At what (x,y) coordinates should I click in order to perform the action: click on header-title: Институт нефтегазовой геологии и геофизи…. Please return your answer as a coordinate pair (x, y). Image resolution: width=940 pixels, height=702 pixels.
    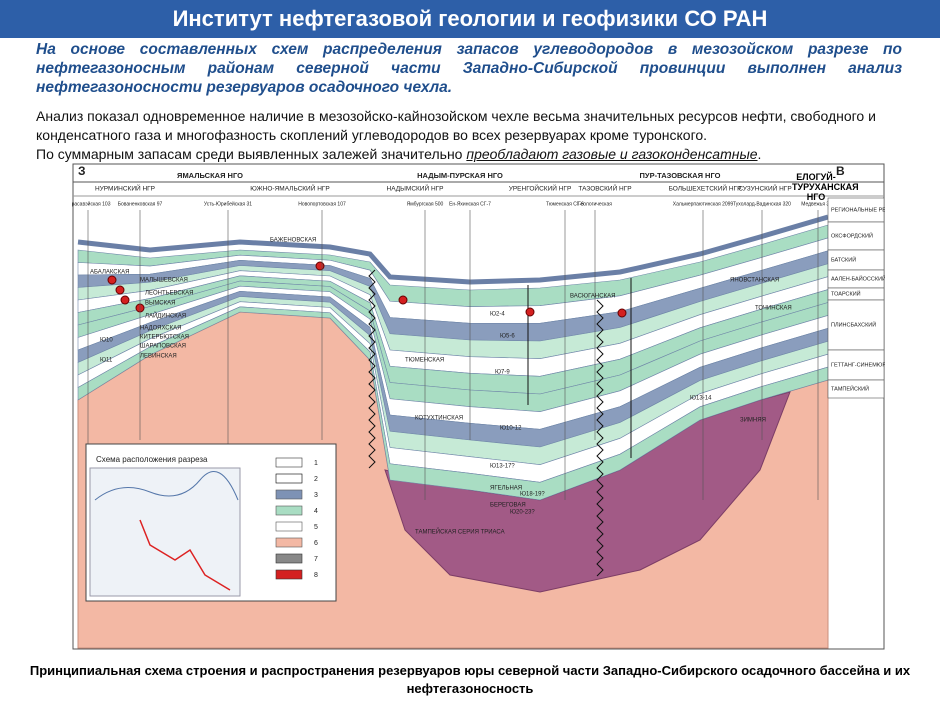
    Looking at the image, I should click on (470, 19).